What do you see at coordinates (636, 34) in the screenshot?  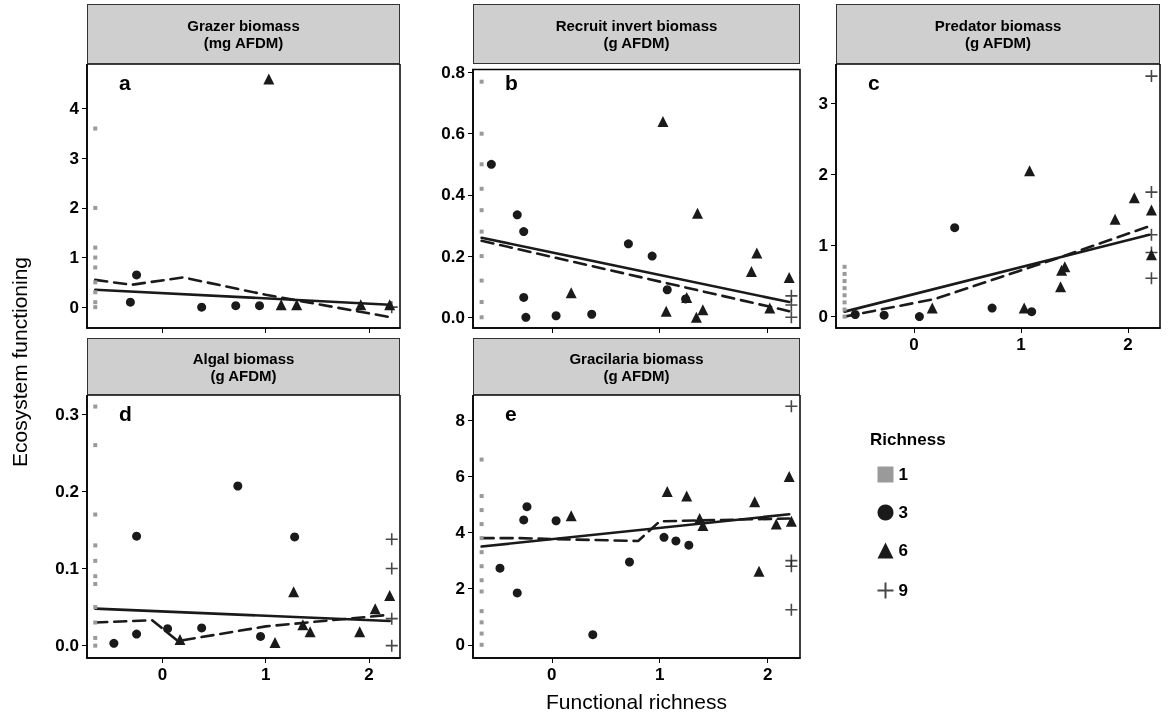 I see `chart-title: Recruit invert biomass (g AFDM)` at bounding box center [636, 34].